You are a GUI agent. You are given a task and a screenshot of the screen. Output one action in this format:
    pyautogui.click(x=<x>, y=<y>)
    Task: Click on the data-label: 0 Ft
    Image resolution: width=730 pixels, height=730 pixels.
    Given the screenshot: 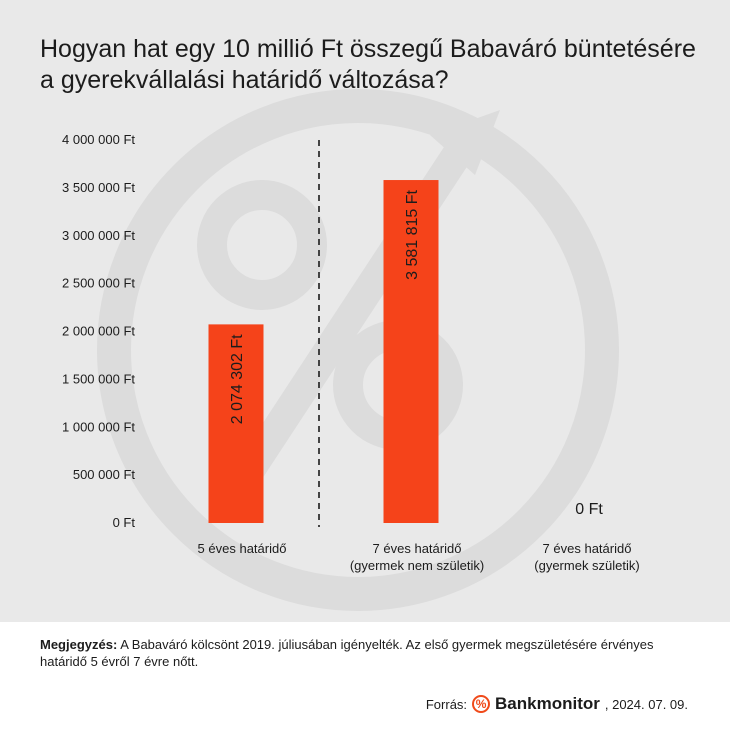 What is the action you would take?
    pyautogui.click(x=589, y=509)
    